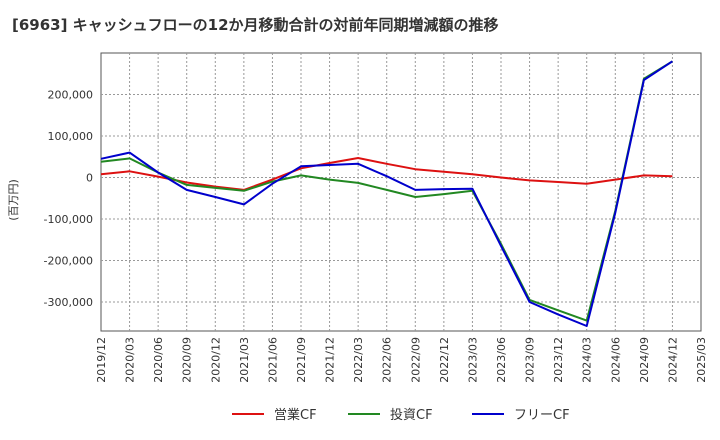 The image size is (720, 440). I want to click on x-tick-label: 2020/09, so click(187, 360).